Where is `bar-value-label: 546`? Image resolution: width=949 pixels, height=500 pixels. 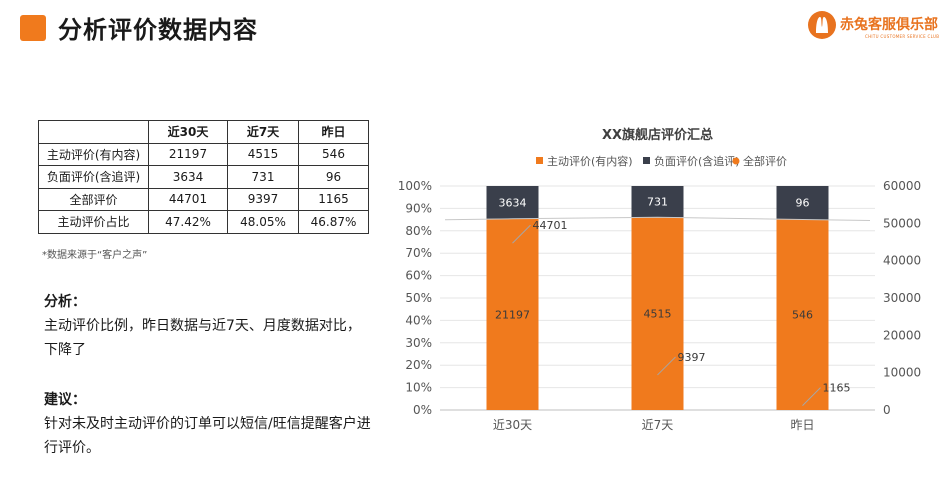 bar-value-label: 546 is located at coordinates (802, 315).